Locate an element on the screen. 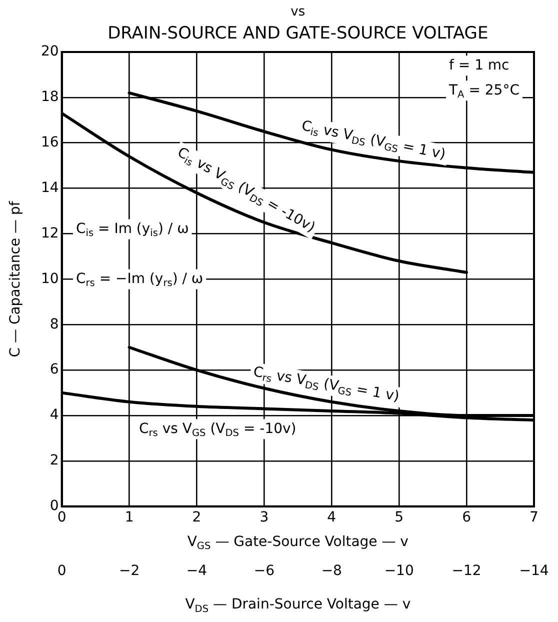 This screenshot has height=622, width=558. y-tick-label: 12 is located at coordinates (49, 233).